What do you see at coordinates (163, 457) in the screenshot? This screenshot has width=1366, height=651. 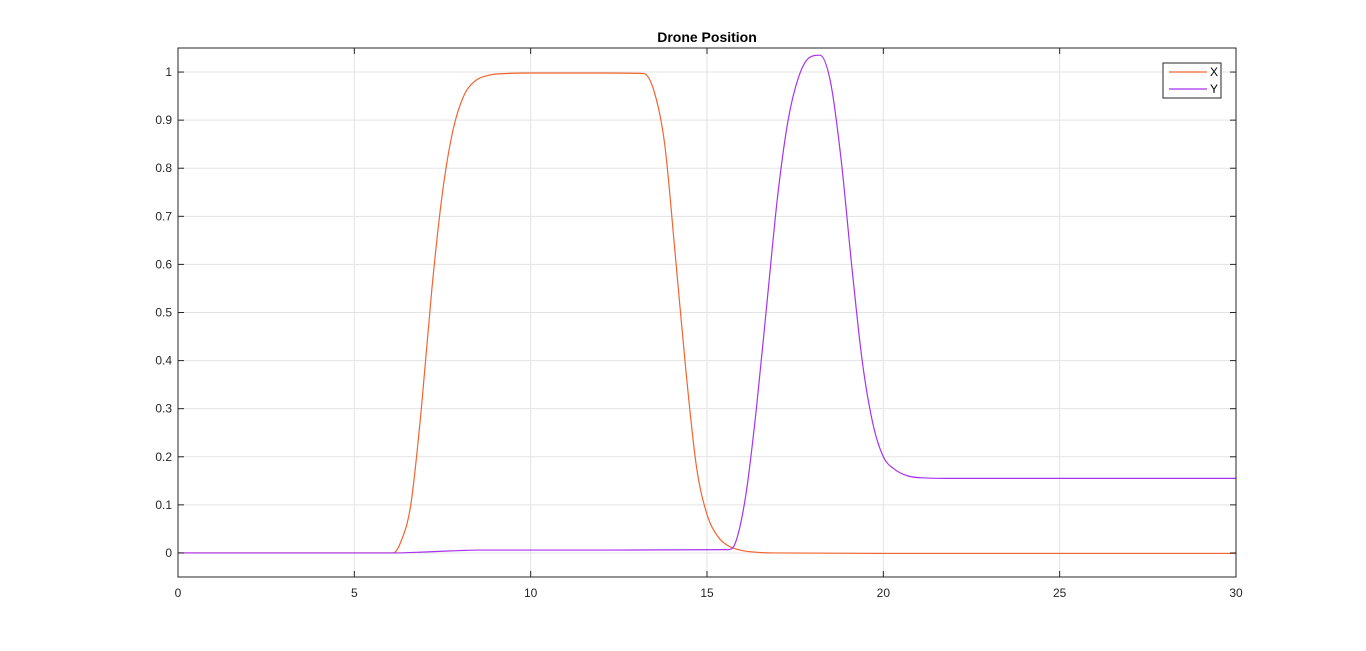 I see `y-tick-label: 0.2` at bounding box center [163, 457].